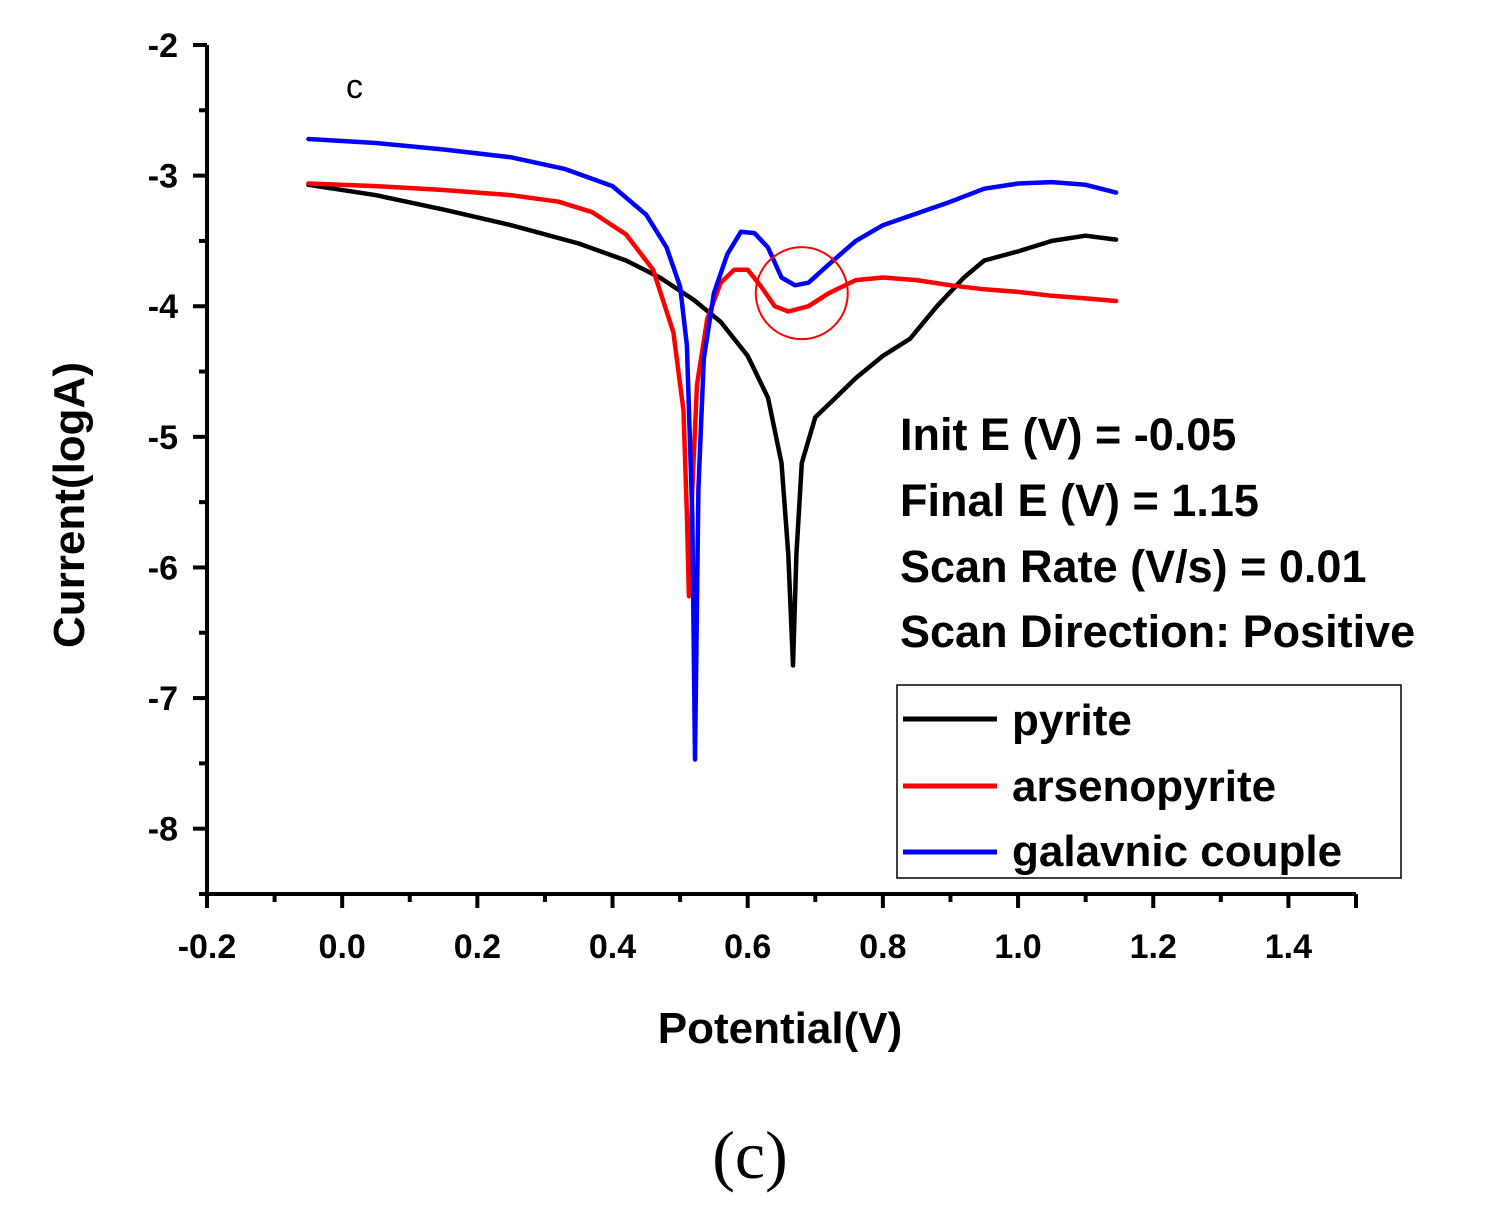 The width and height of the screenshot is (1507, 1216). What do you see at coordinates (342, 947) in the screenshot?
I see `x-tick-label: 0.0` at bounding box center [342, 947].